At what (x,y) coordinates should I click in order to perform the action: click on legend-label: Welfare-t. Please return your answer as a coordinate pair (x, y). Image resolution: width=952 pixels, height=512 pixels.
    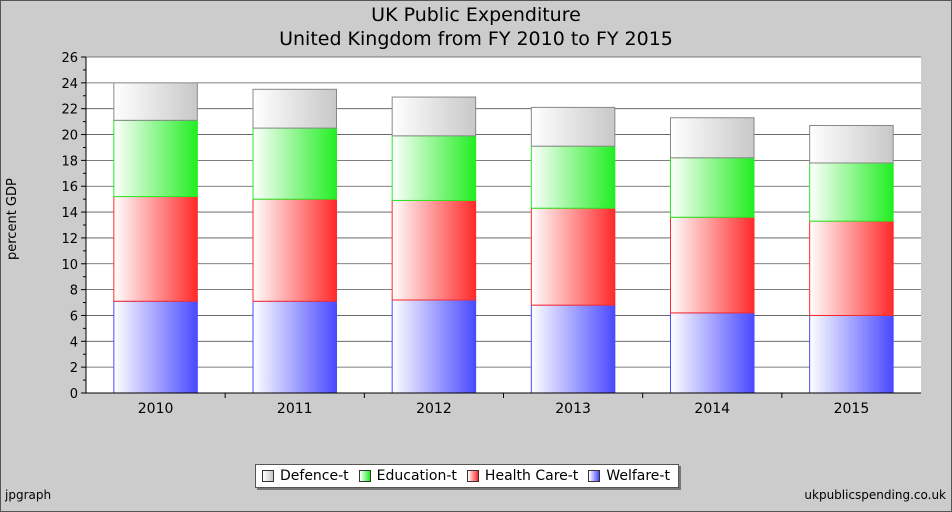
    Looking at the image, I should click on (638, 476).